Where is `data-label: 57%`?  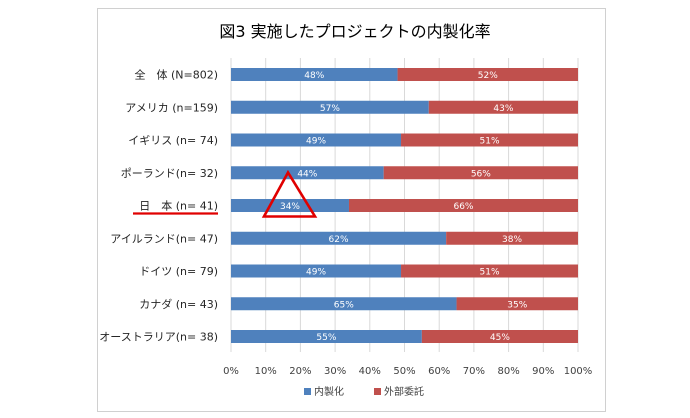 data-label: 57% is located at coordinates (330, 109).